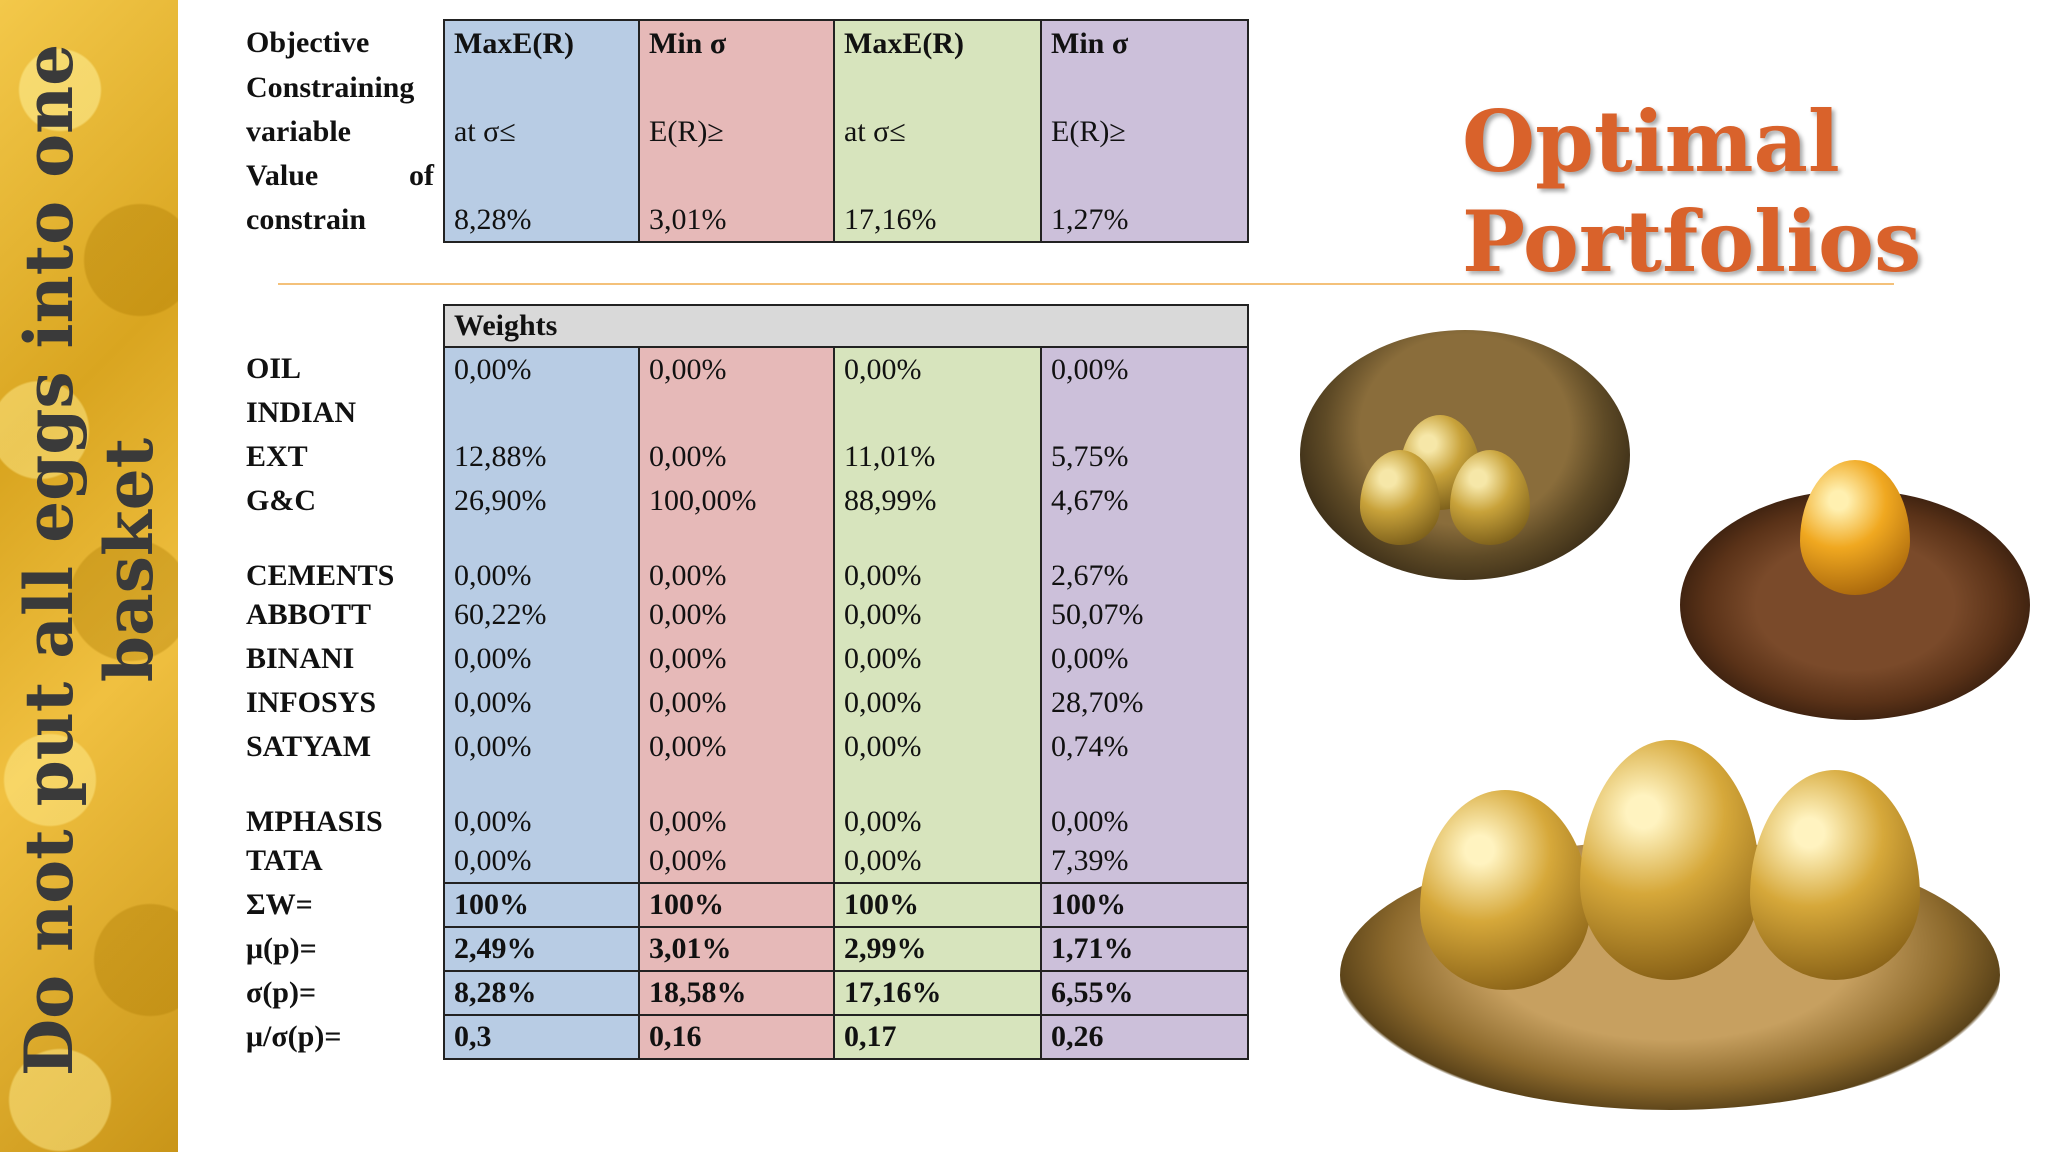 This screenshot has width=2048, height=1152. Describe the element at coordinates (1144, 861) in the screenshot. I see `weight-row-cell: 7,39%` at that location.